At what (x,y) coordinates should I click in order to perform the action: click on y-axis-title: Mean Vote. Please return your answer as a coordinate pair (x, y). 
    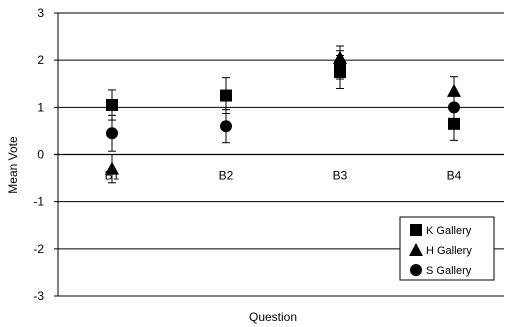
    Looking at the image, I should click on (13, 165).